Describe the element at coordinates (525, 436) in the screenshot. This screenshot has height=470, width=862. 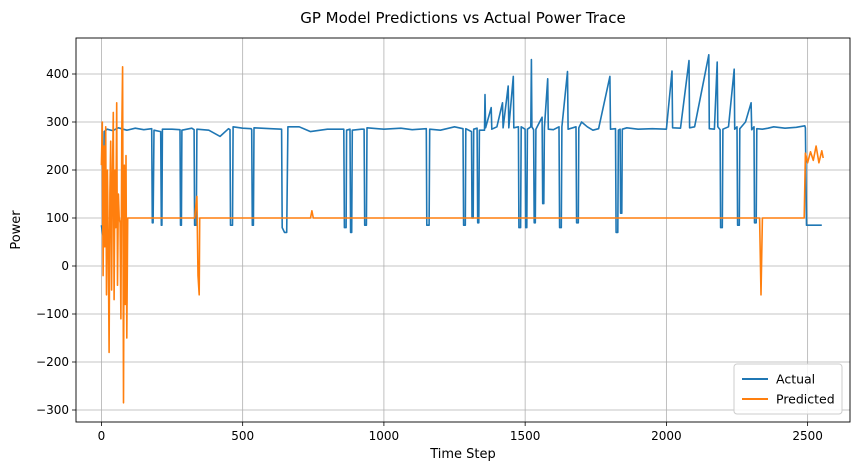
I see `x-tick-label: 1500` at that location.